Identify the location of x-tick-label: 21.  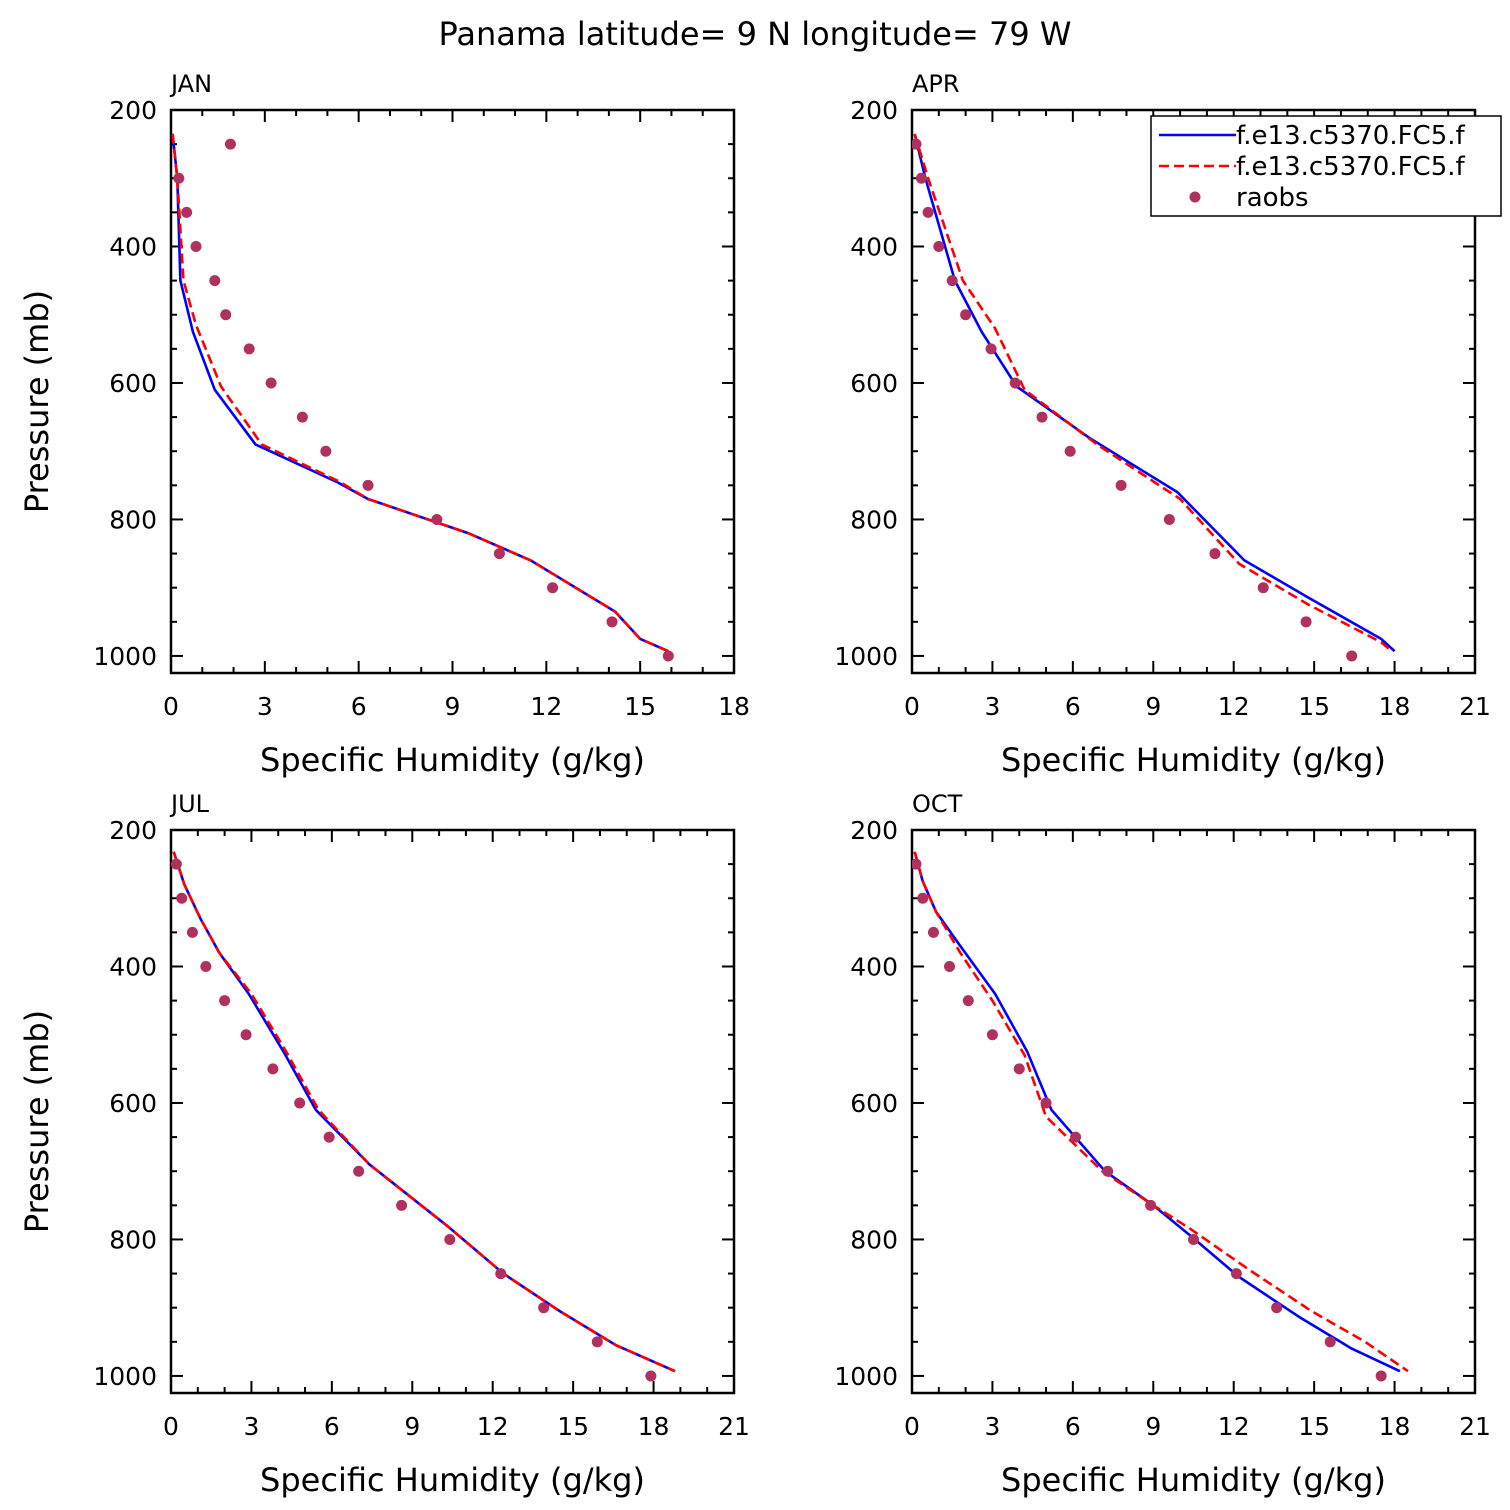
(734, 1426).